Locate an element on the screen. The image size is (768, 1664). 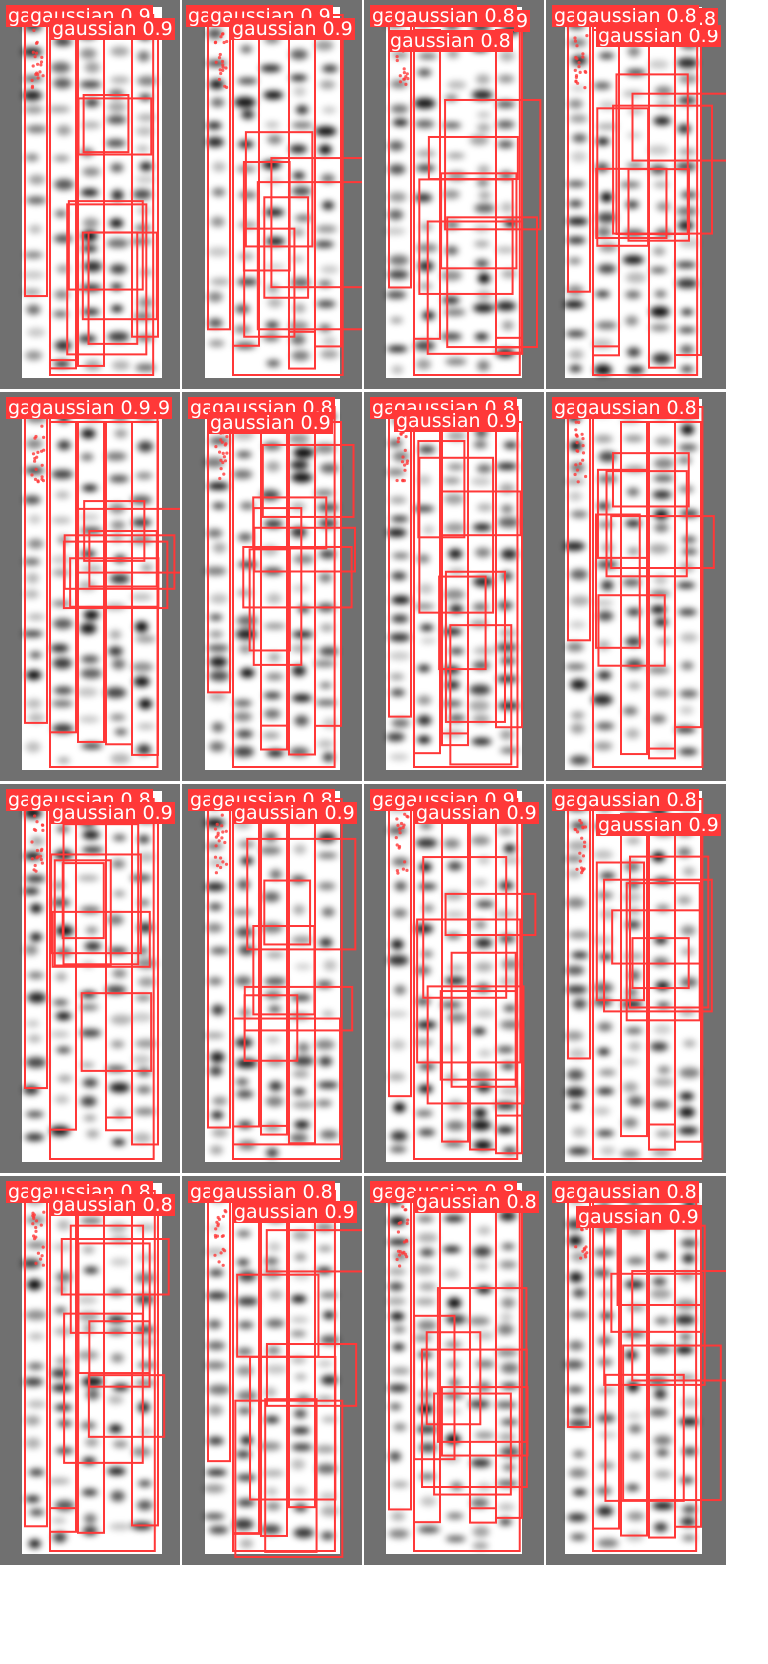
detection-boxes is located at coordinates (641, 587).